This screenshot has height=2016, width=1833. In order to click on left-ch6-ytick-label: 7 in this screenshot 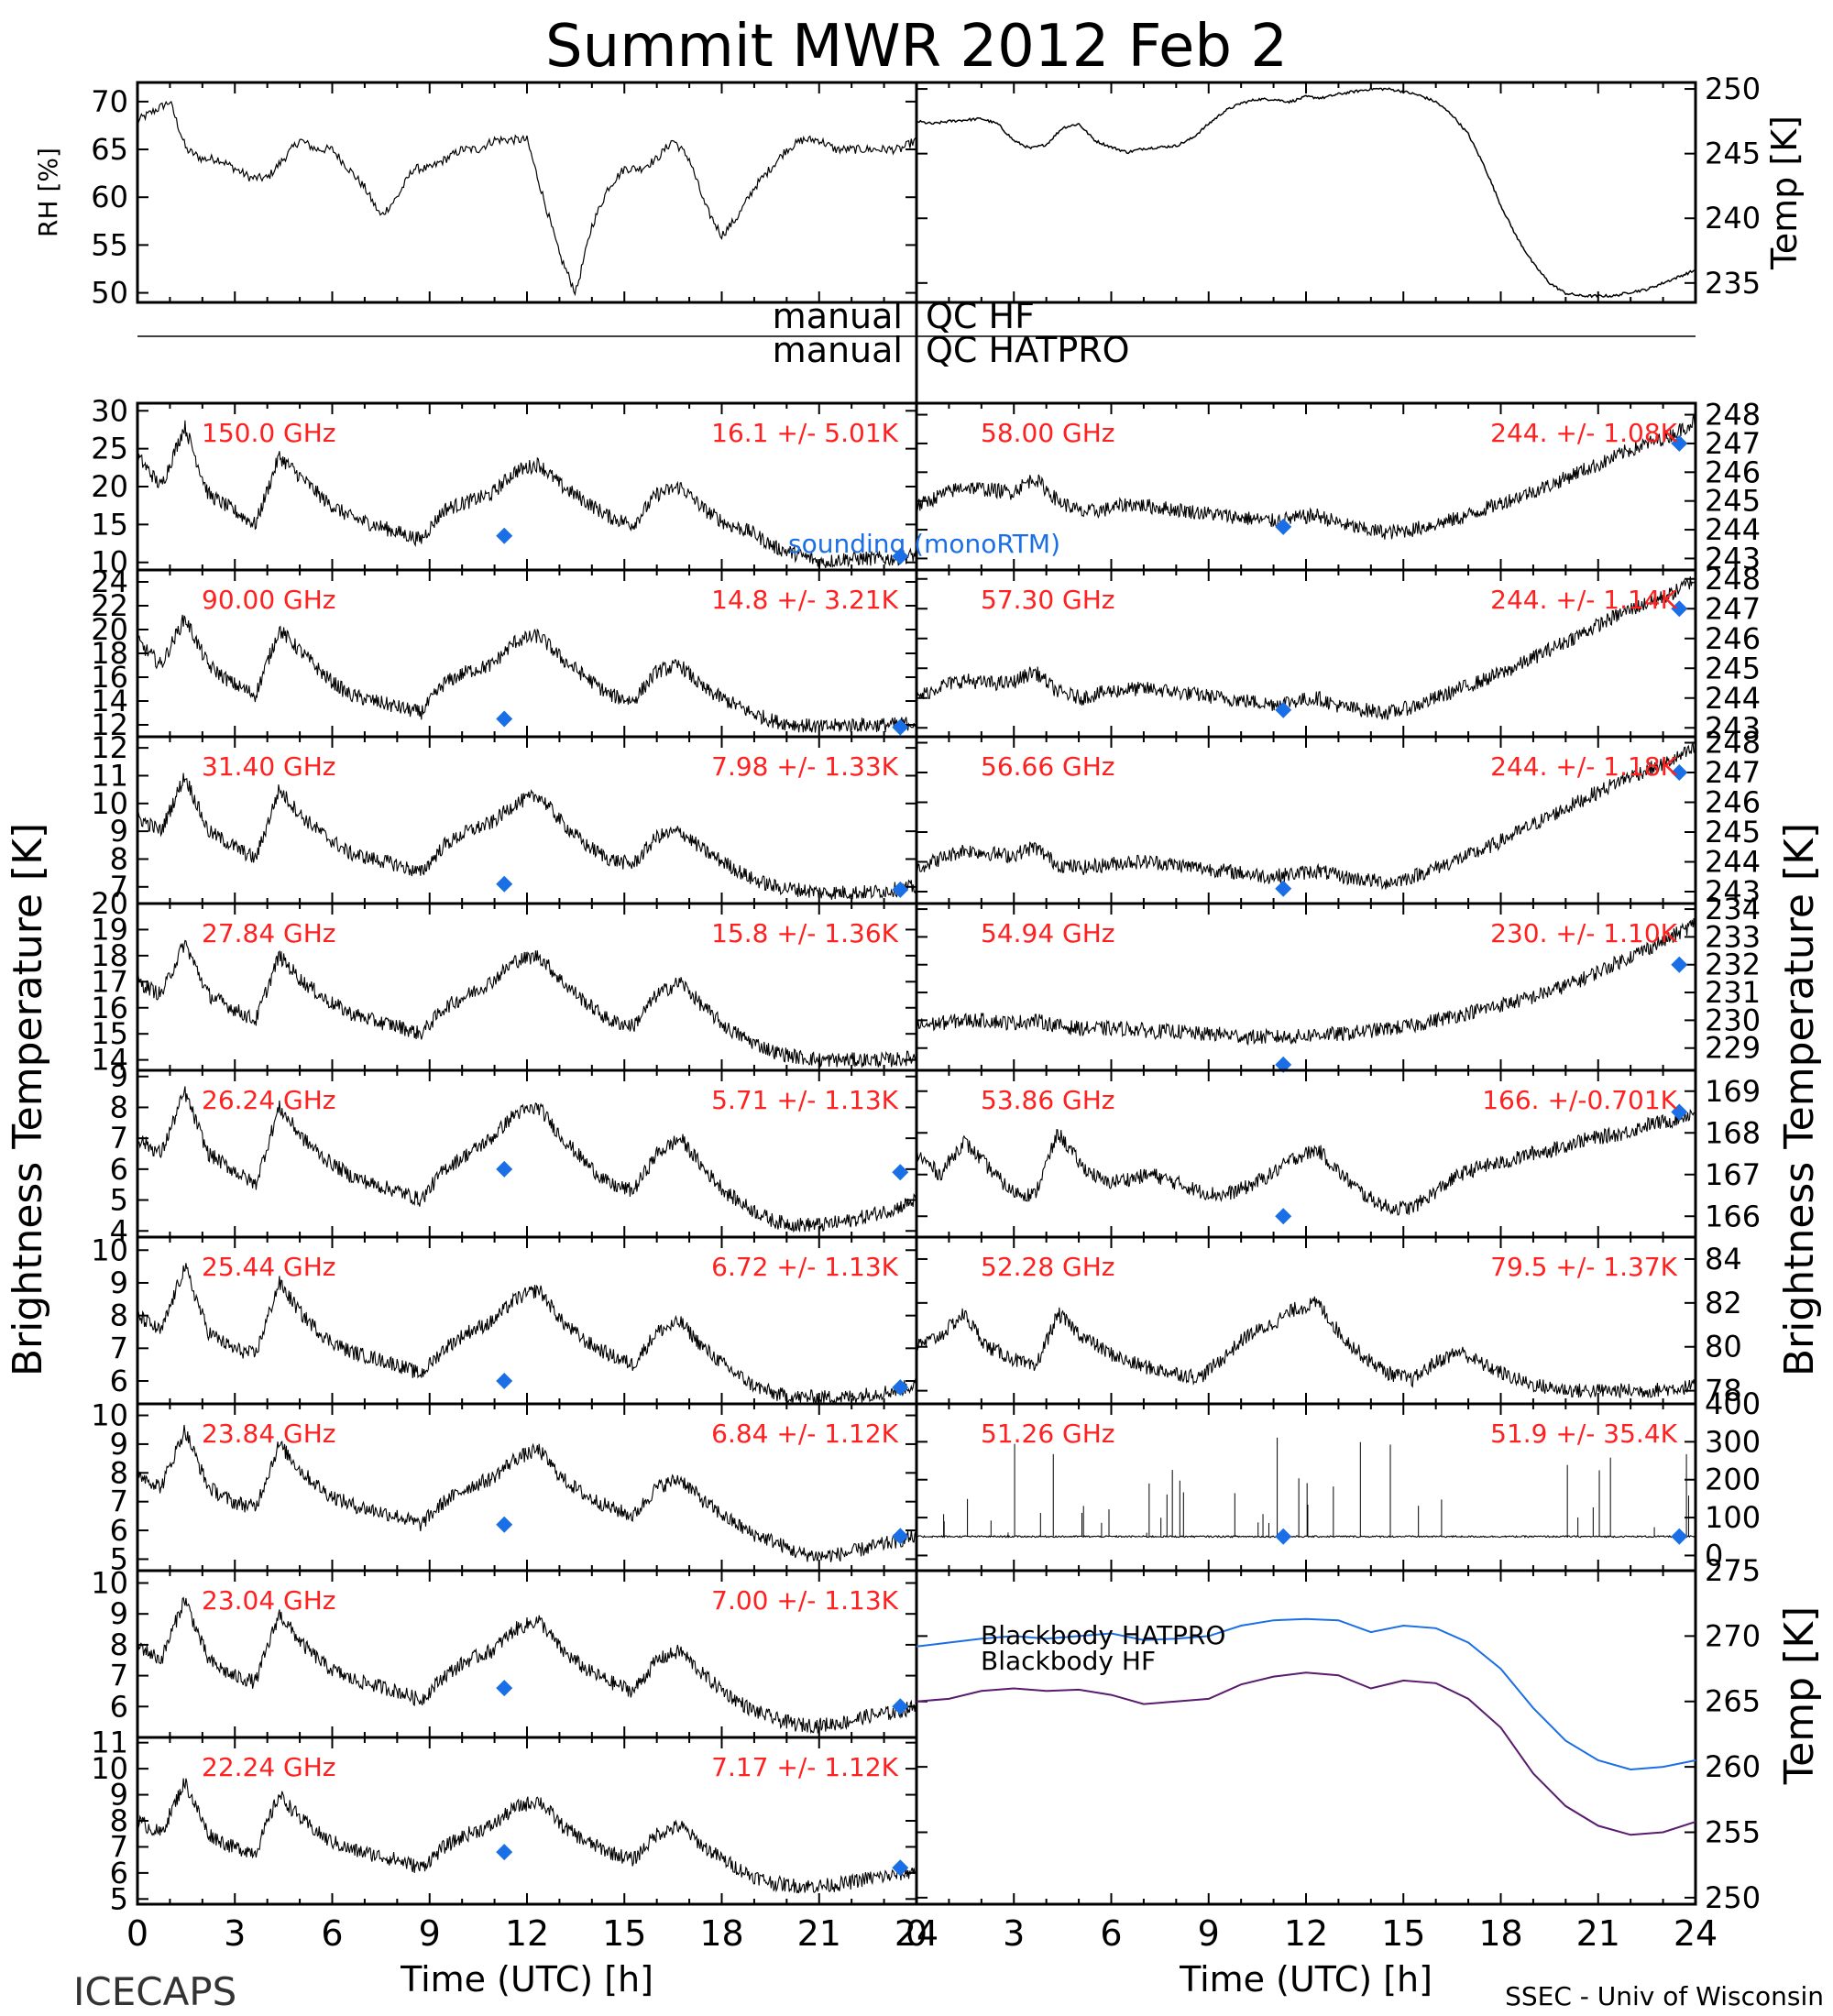, I will do `click(119, 1502)`.